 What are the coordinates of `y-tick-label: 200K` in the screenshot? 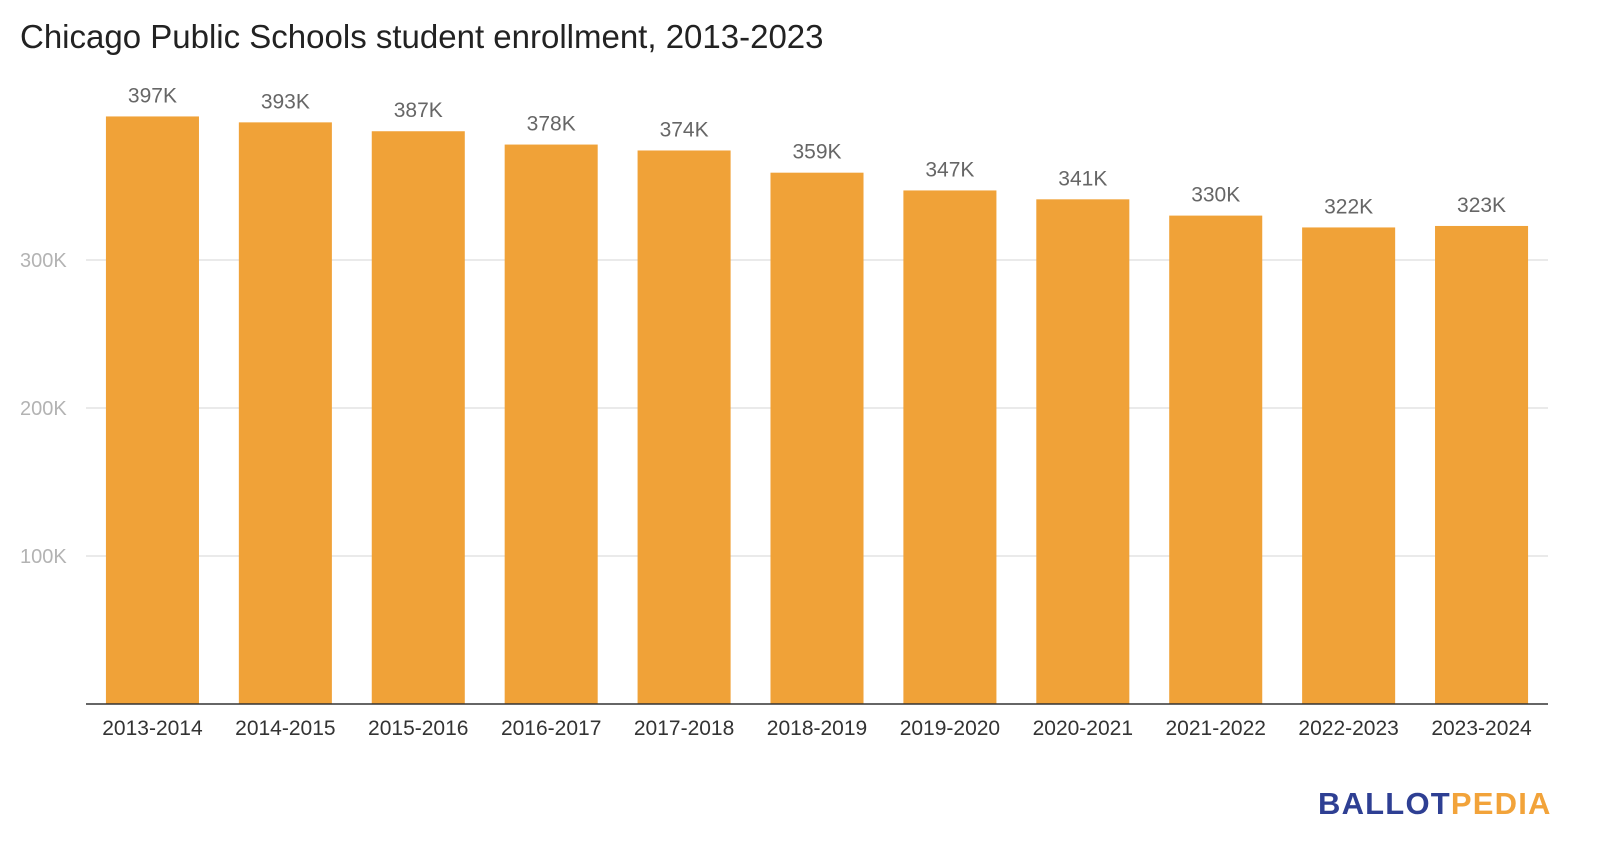 It's located at (43, 409).